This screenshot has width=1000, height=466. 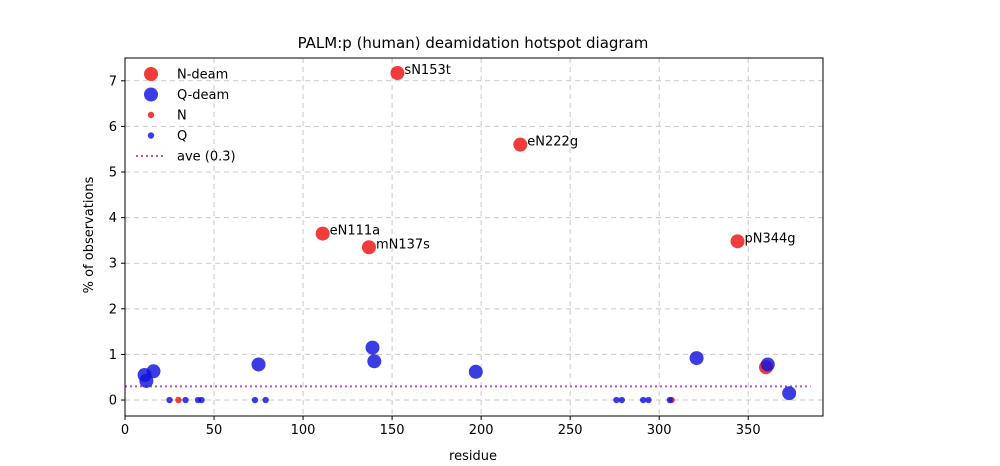 I want to click on x-tick-label: 250, so click(x=570, y=430).